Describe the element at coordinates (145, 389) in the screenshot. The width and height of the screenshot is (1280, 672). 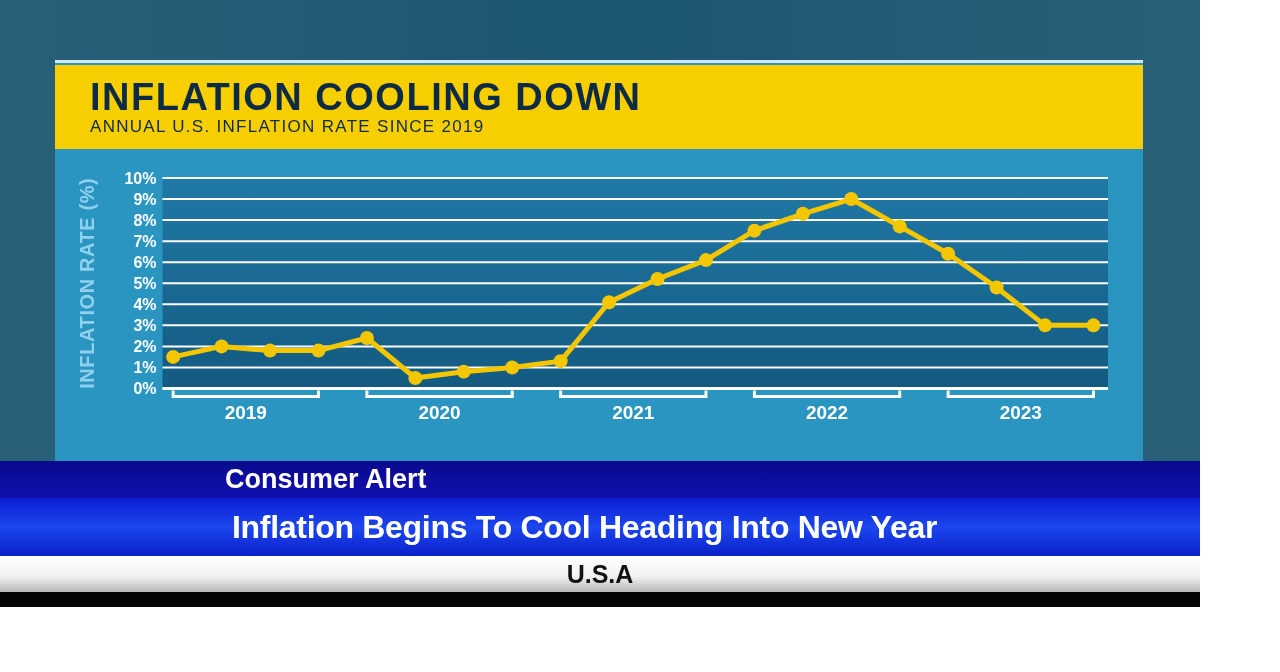
I see `y-tick-label: 0%` at that location.